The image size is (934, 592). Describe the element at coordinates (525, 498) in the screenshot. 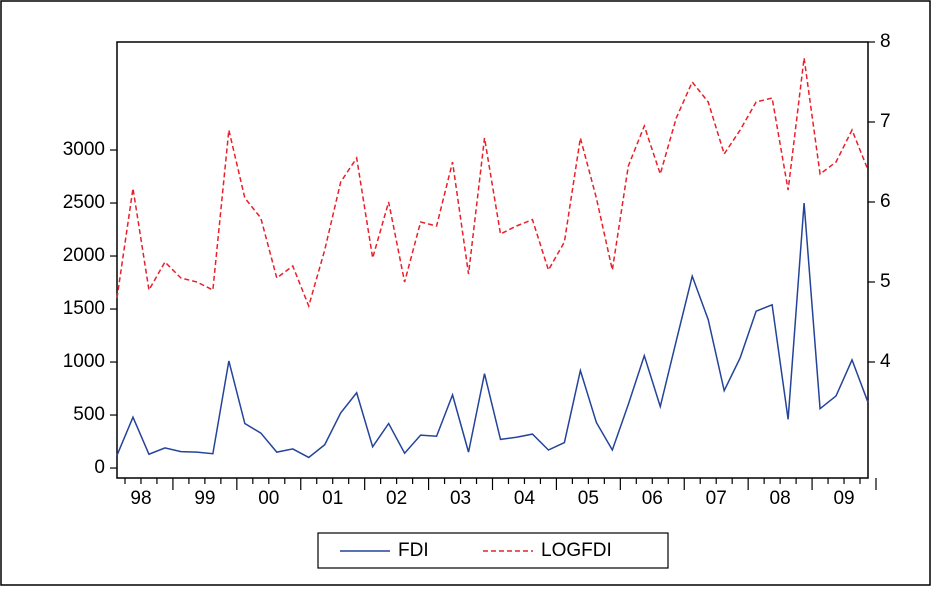

I see `x-tick-label: 04` at that location.